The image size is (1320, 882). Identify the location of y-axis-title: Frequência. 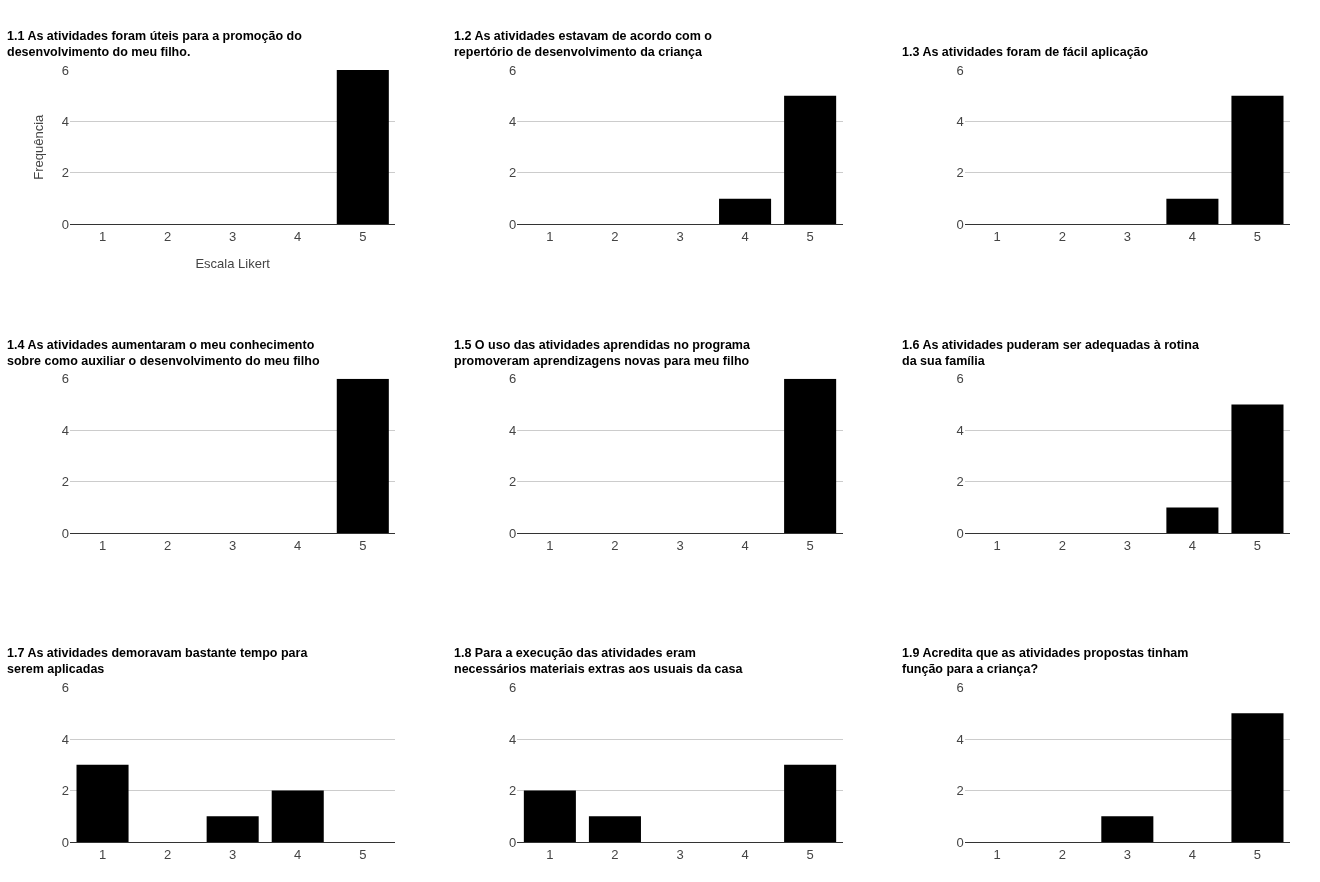
(38, 146).